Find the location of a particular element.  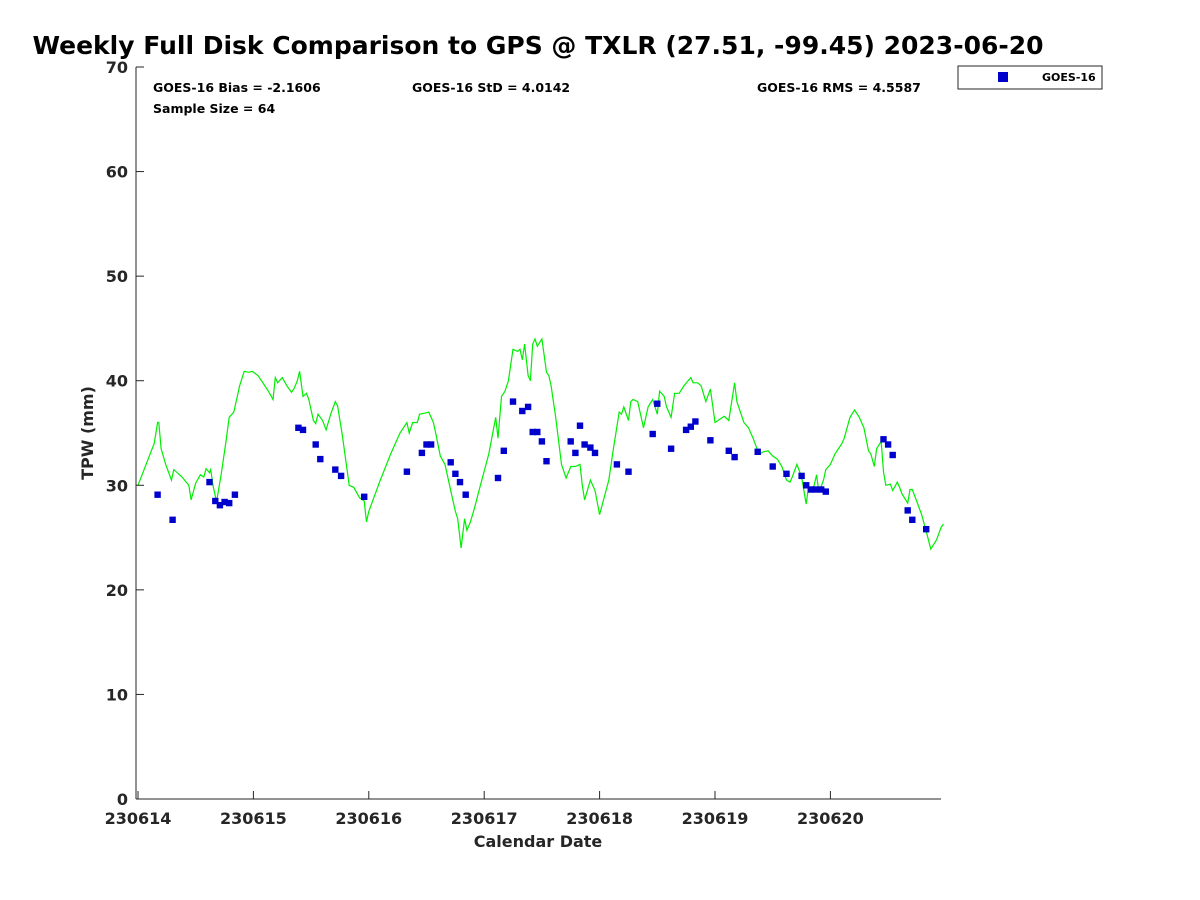

stat-std: GOES-16 StD = 4.0142 is located at coordinates (491, 87).